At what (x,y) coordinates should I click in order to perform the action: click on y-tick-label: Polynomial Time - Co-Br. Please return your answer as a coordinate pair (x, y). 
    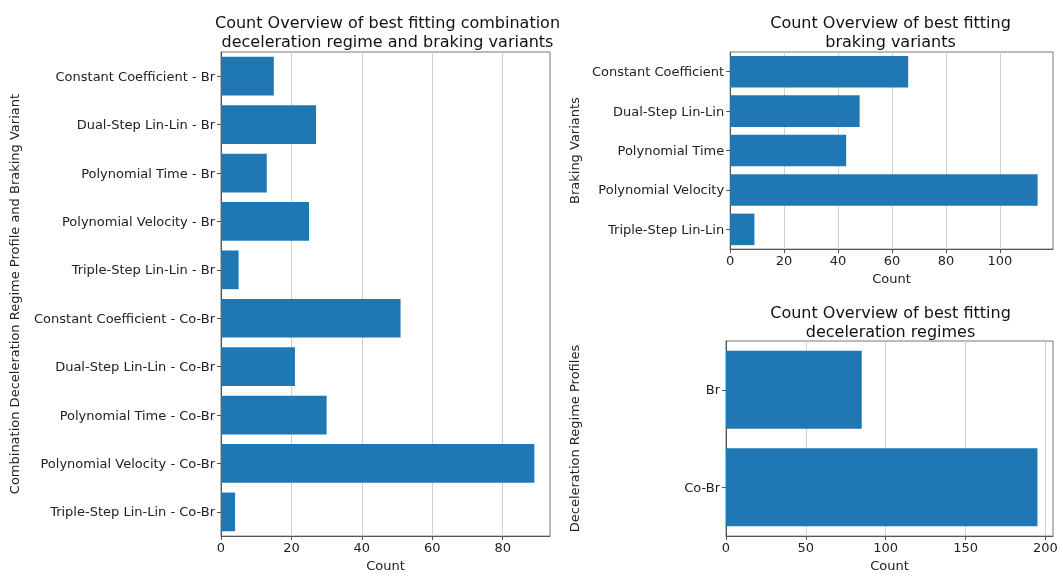
    Looking at the image, I should click on (137, 415).